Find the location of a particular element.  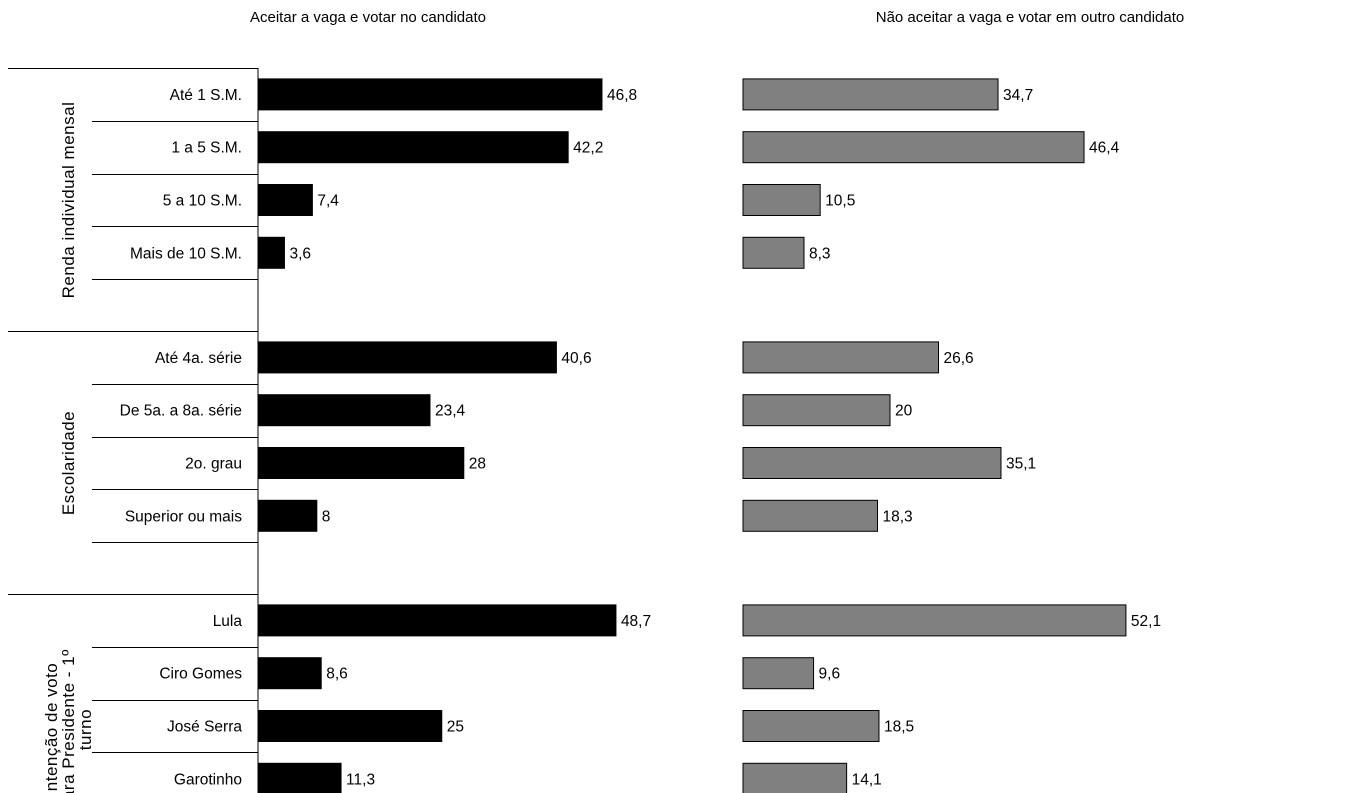

category-label: 5 a 10 S.M. is located at coordinates (202, 201).